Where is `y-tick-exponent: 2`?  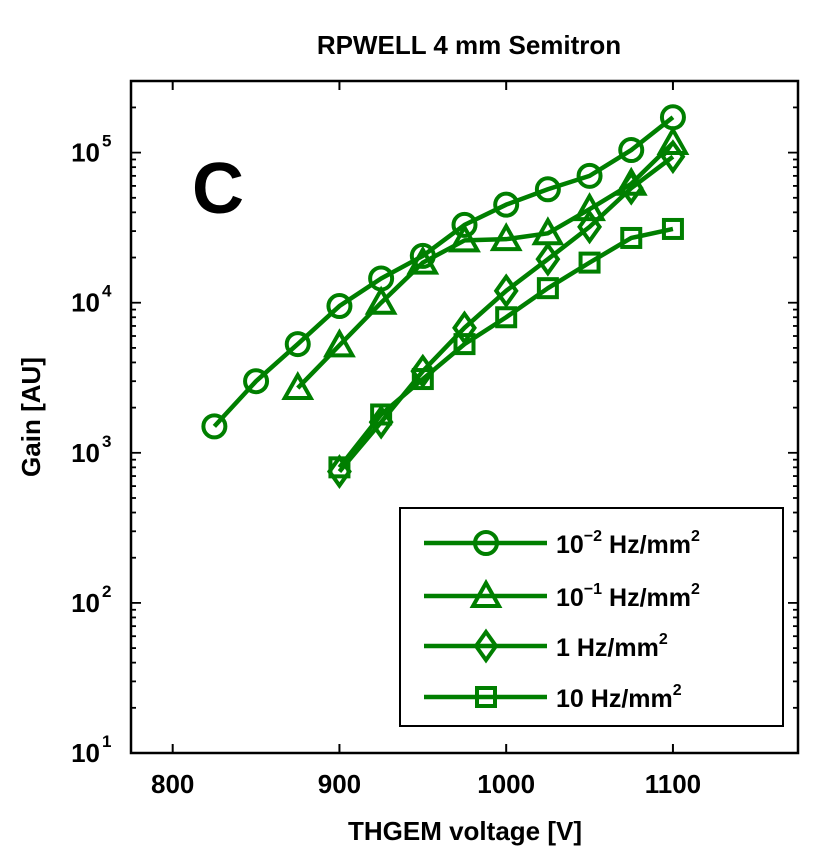 y-tick-exponent: 2 is located at coordinates (106, 591).